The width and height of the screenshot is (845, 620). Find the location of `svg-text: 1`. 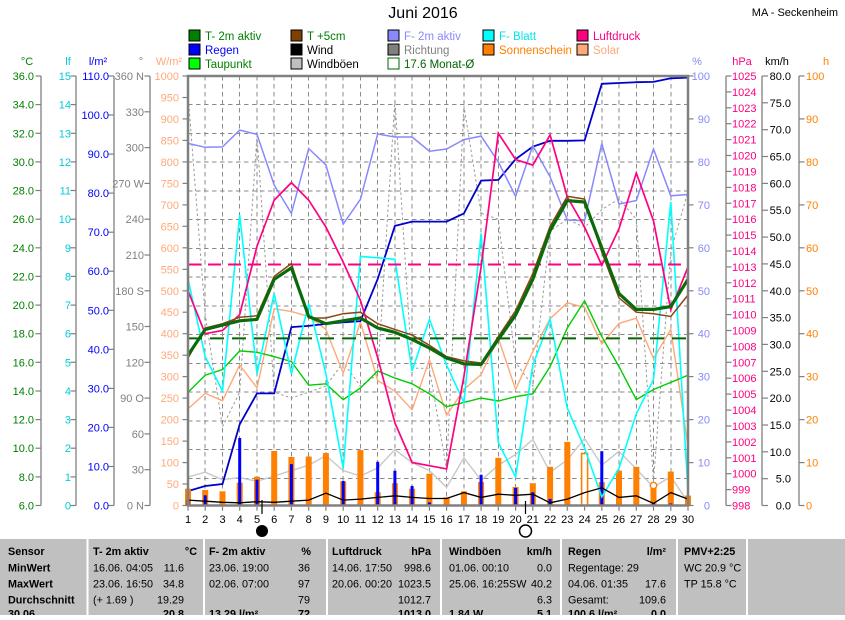

svg-text: 1 is located at coordinates (68, 478).